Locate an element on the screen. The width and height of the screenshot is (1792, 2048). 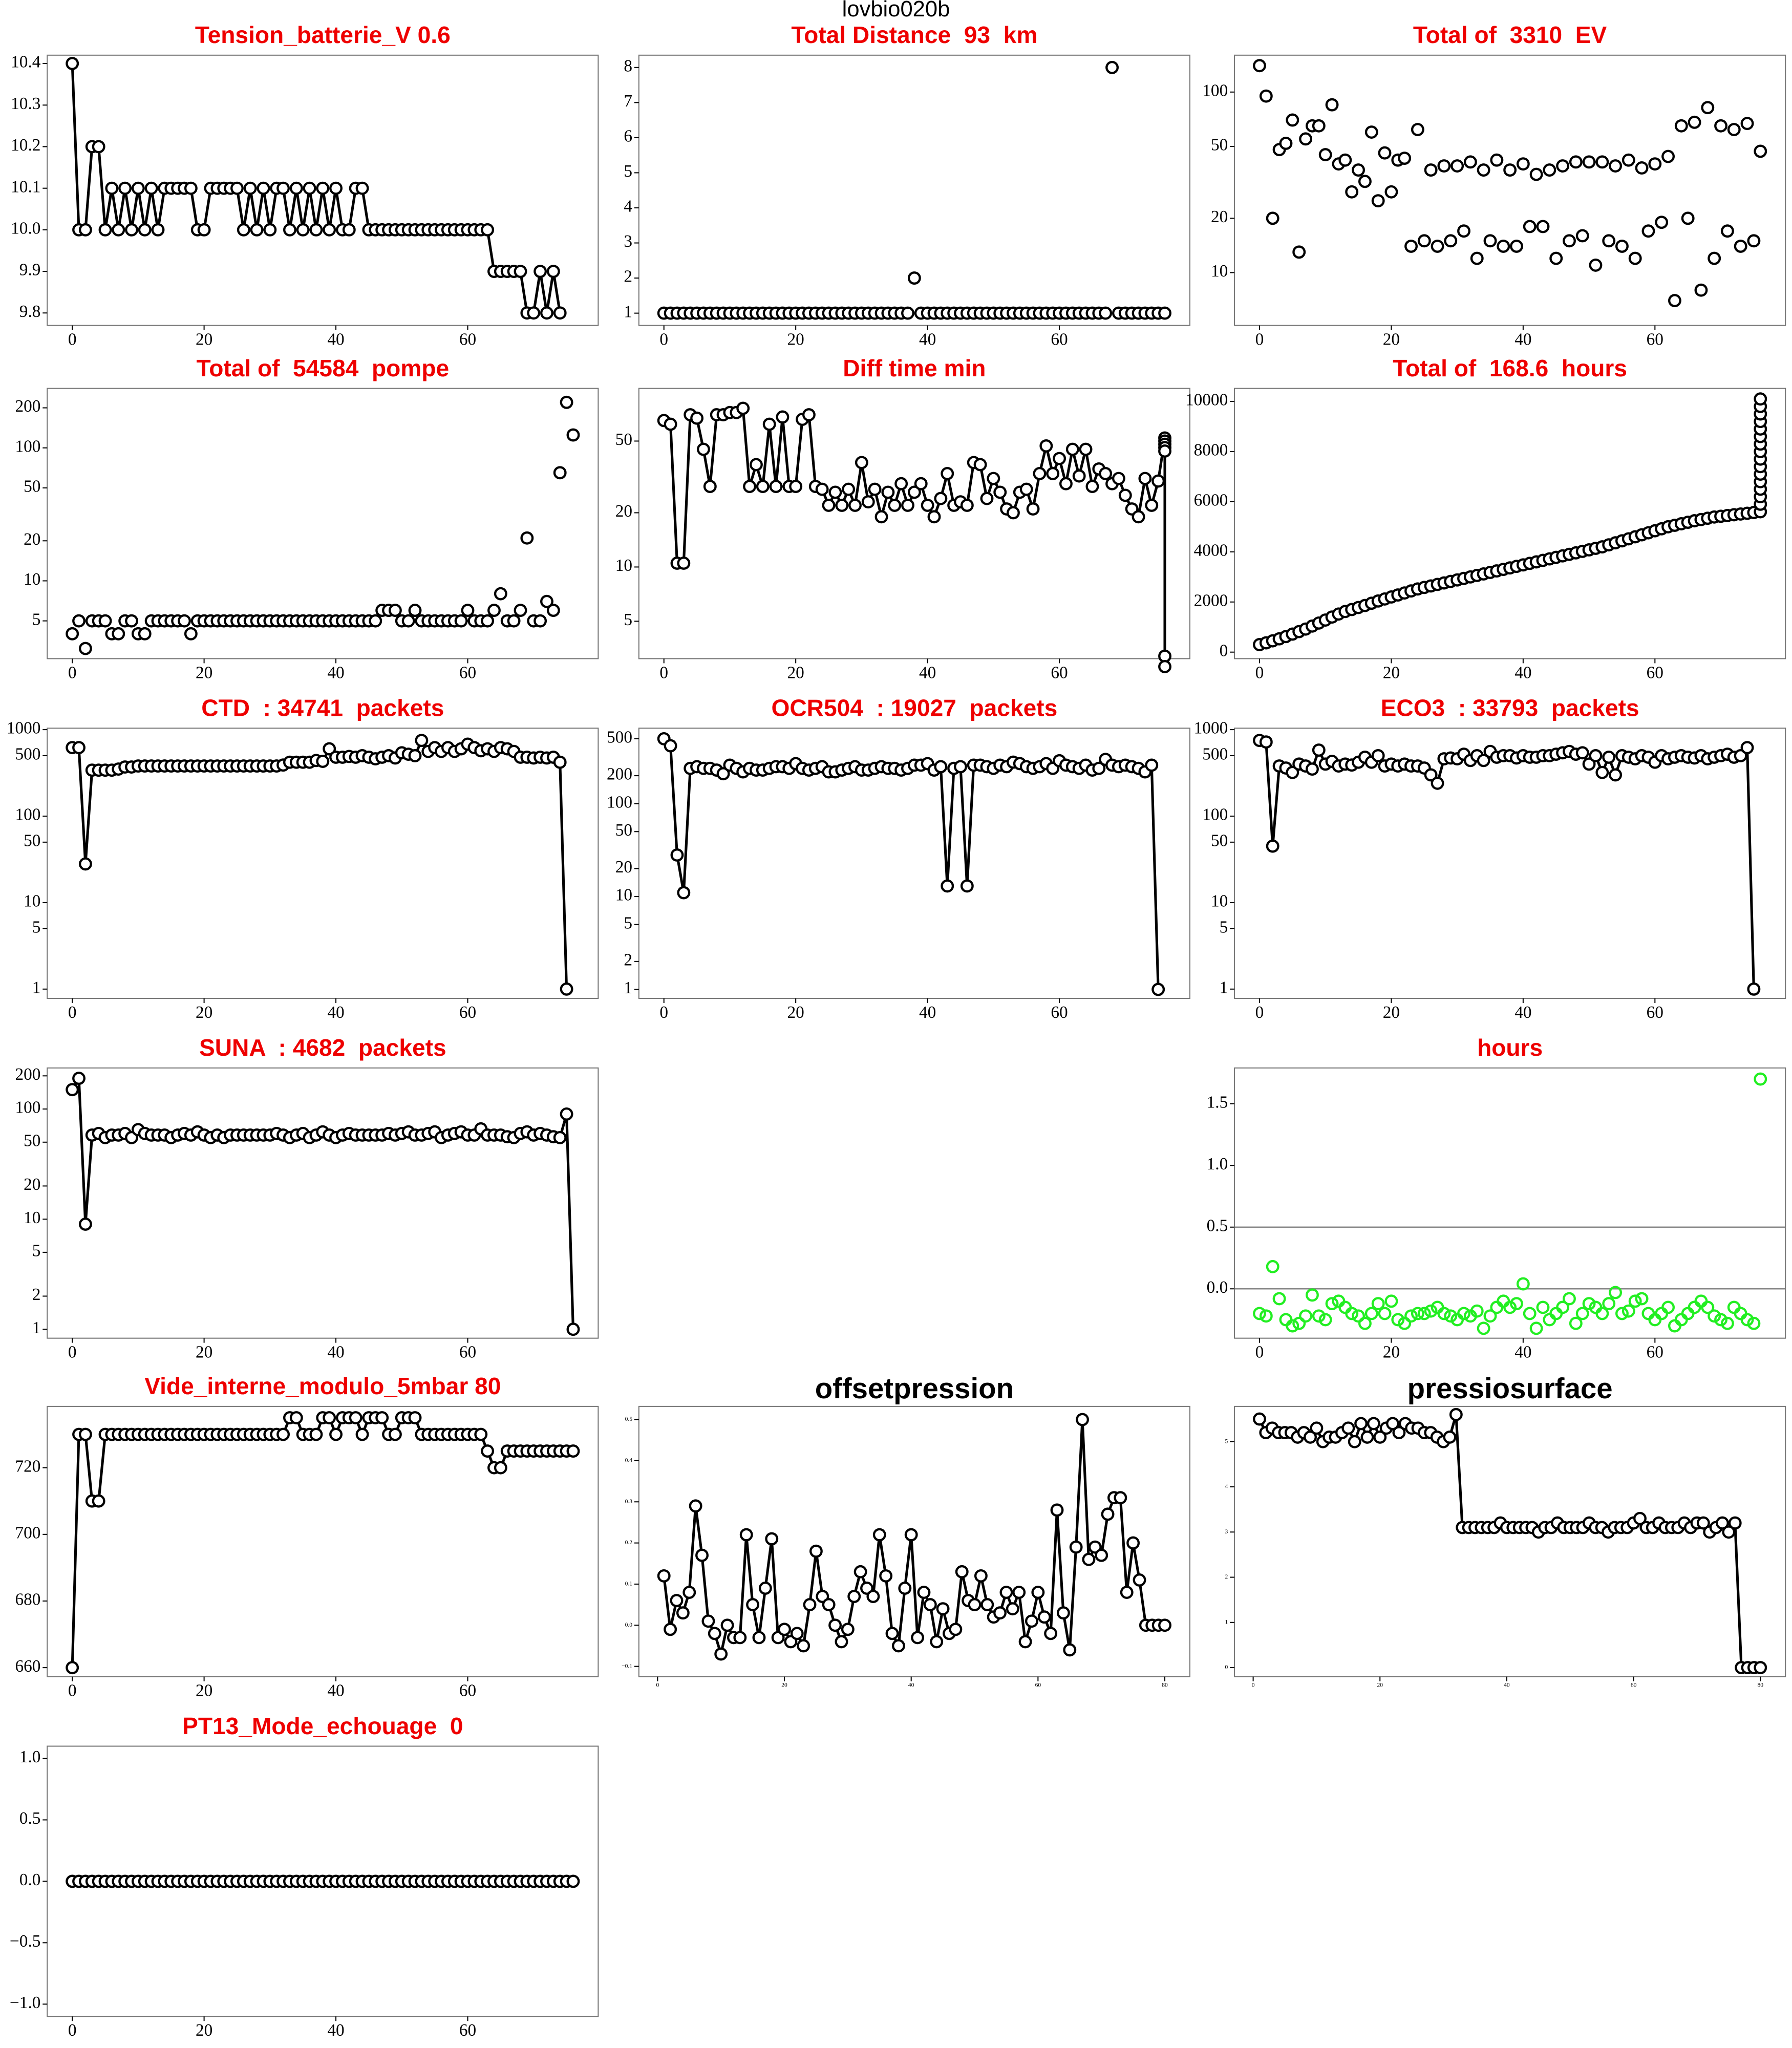
y-tick-label: 1000 is located at coordinates (1211, 728).